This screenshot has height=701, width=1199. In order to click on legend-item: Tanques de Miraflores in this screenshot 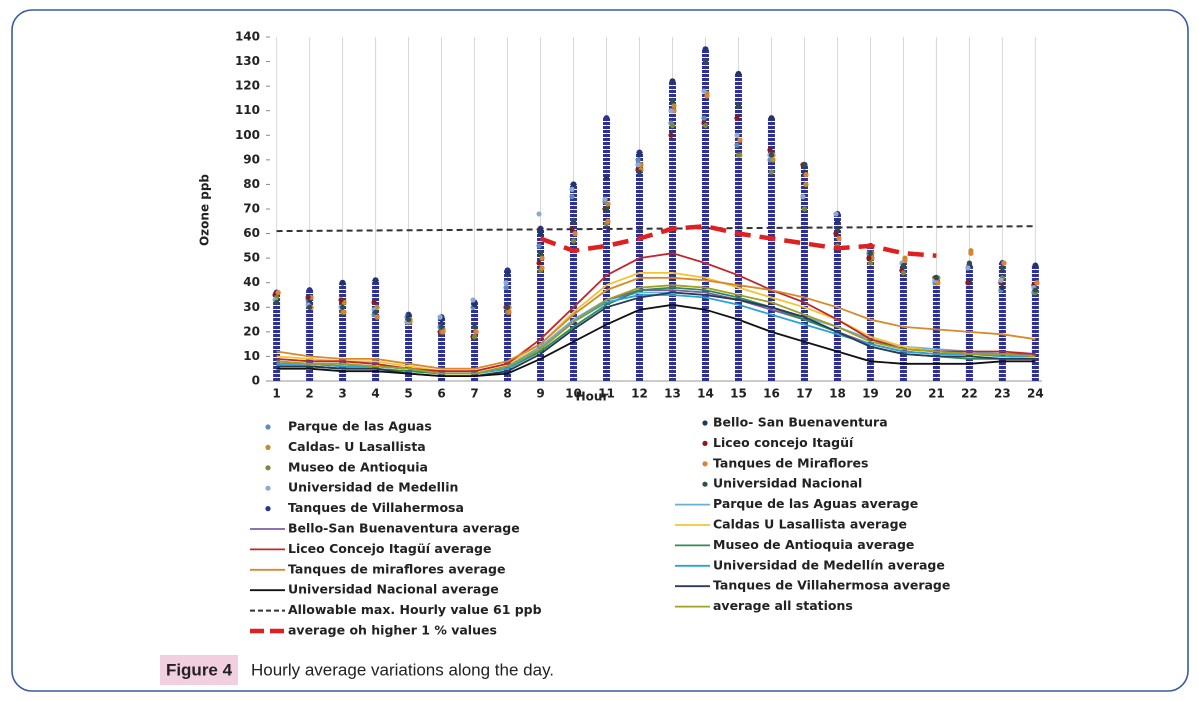, I will do `click(785, 462)`.